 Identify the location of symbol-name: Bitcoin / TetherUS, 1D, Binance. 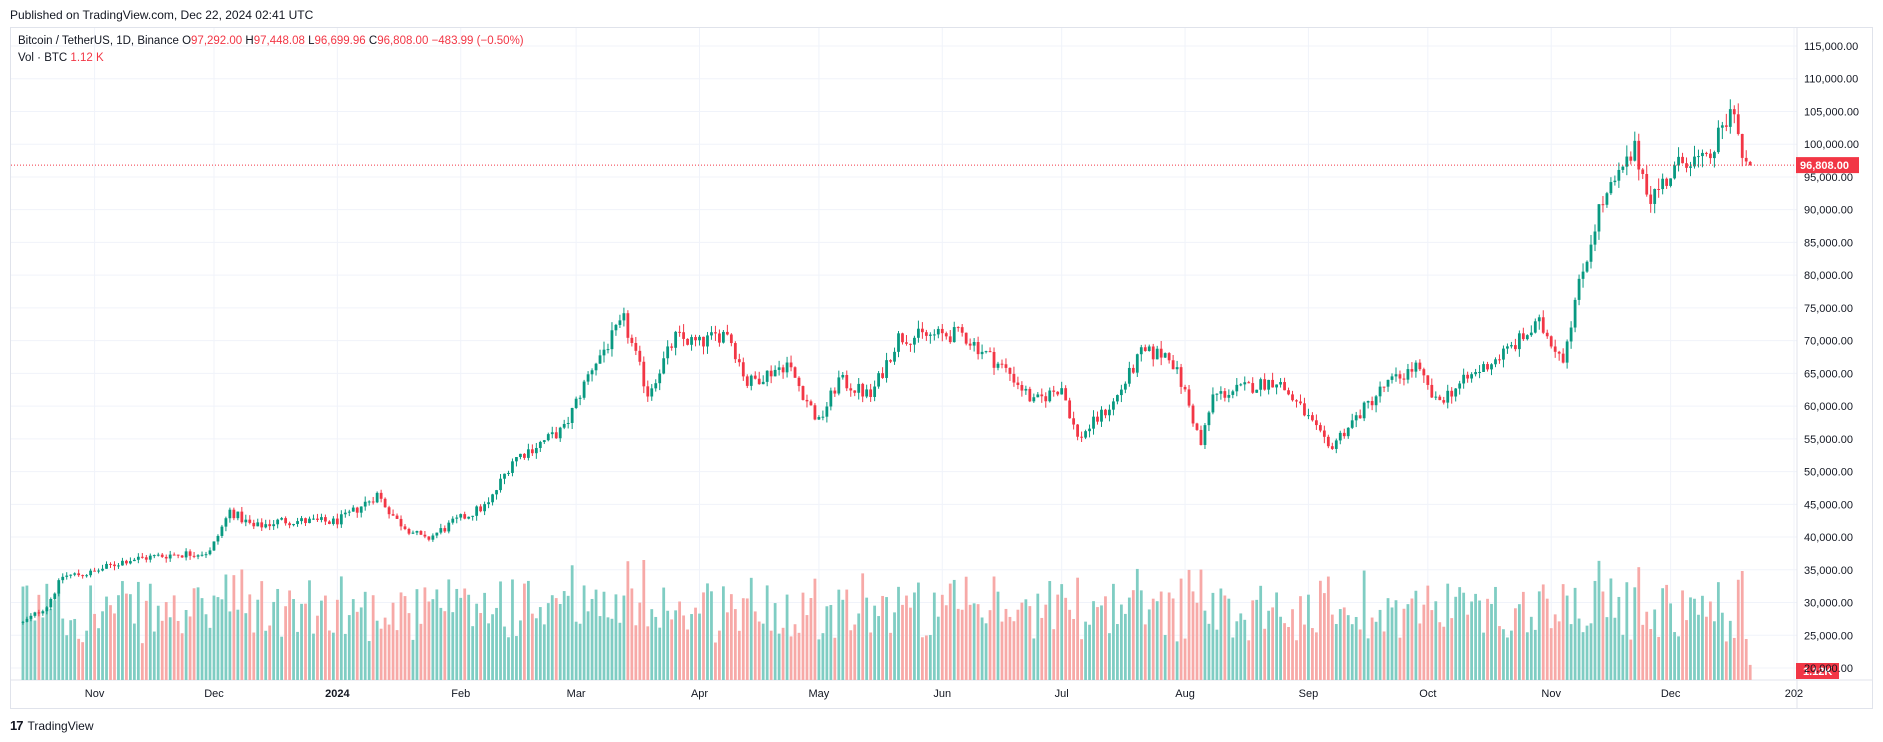
(98, 41).